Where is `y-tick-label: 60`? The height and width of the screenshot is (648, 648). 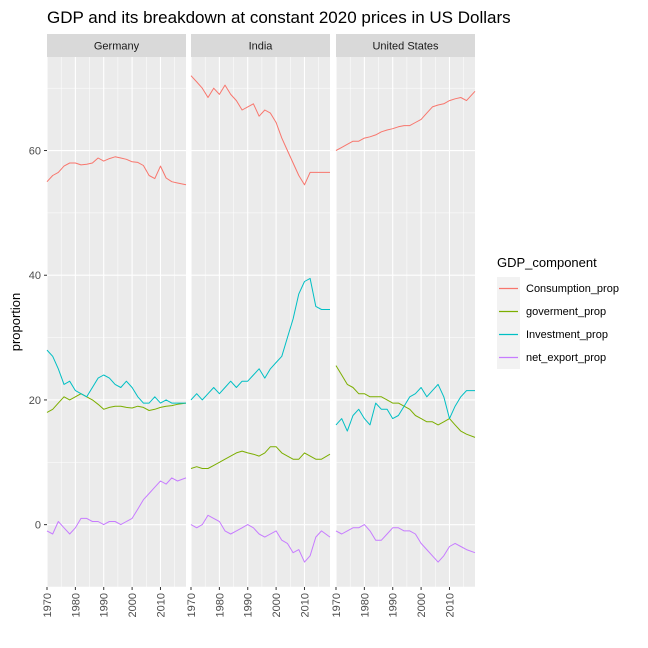
y-tick-label: 60 is located at coordinates (35, 152).